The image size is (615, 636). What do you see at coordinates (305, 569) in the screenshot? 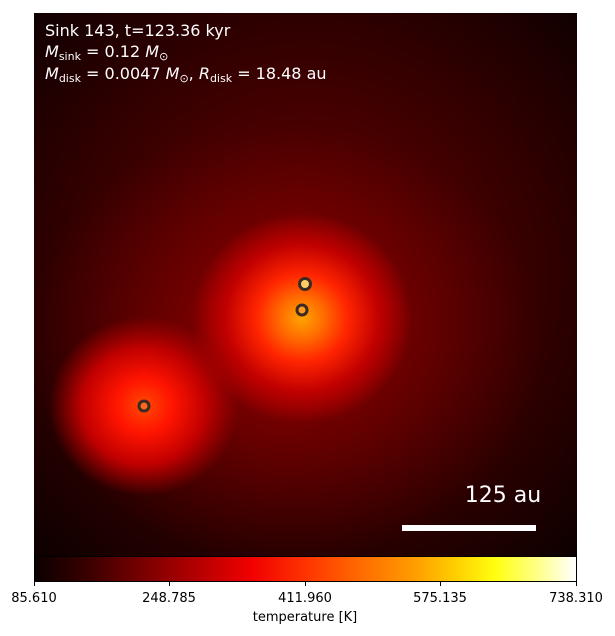
I see `colorbar` at bounding box center [305, 569].